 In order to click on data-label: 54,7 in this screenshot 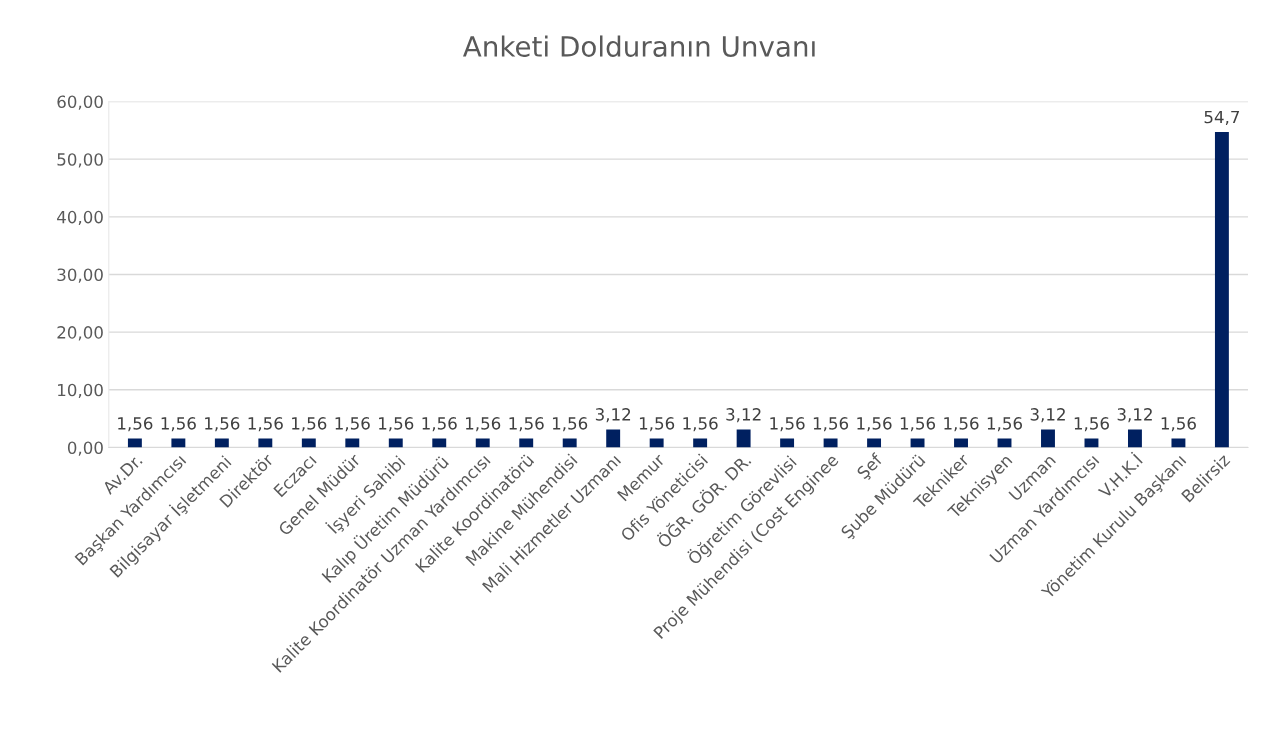, I will do `click(1222, 117)`.